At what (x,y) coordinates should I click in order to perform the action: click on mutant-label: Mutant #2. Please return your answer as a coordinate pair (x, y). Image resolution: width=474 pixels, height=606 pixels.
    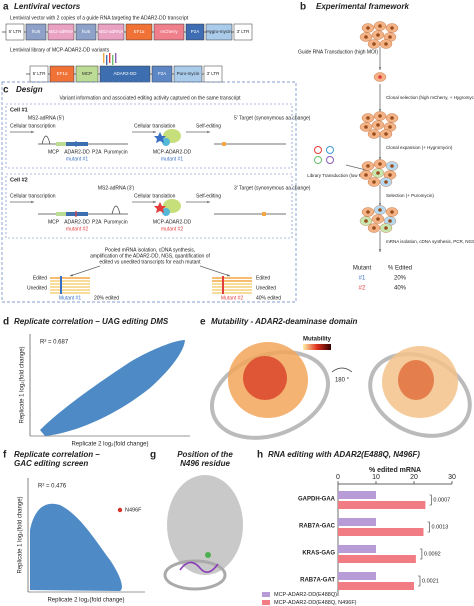
    Looking at the image, I should click on (232, 298).